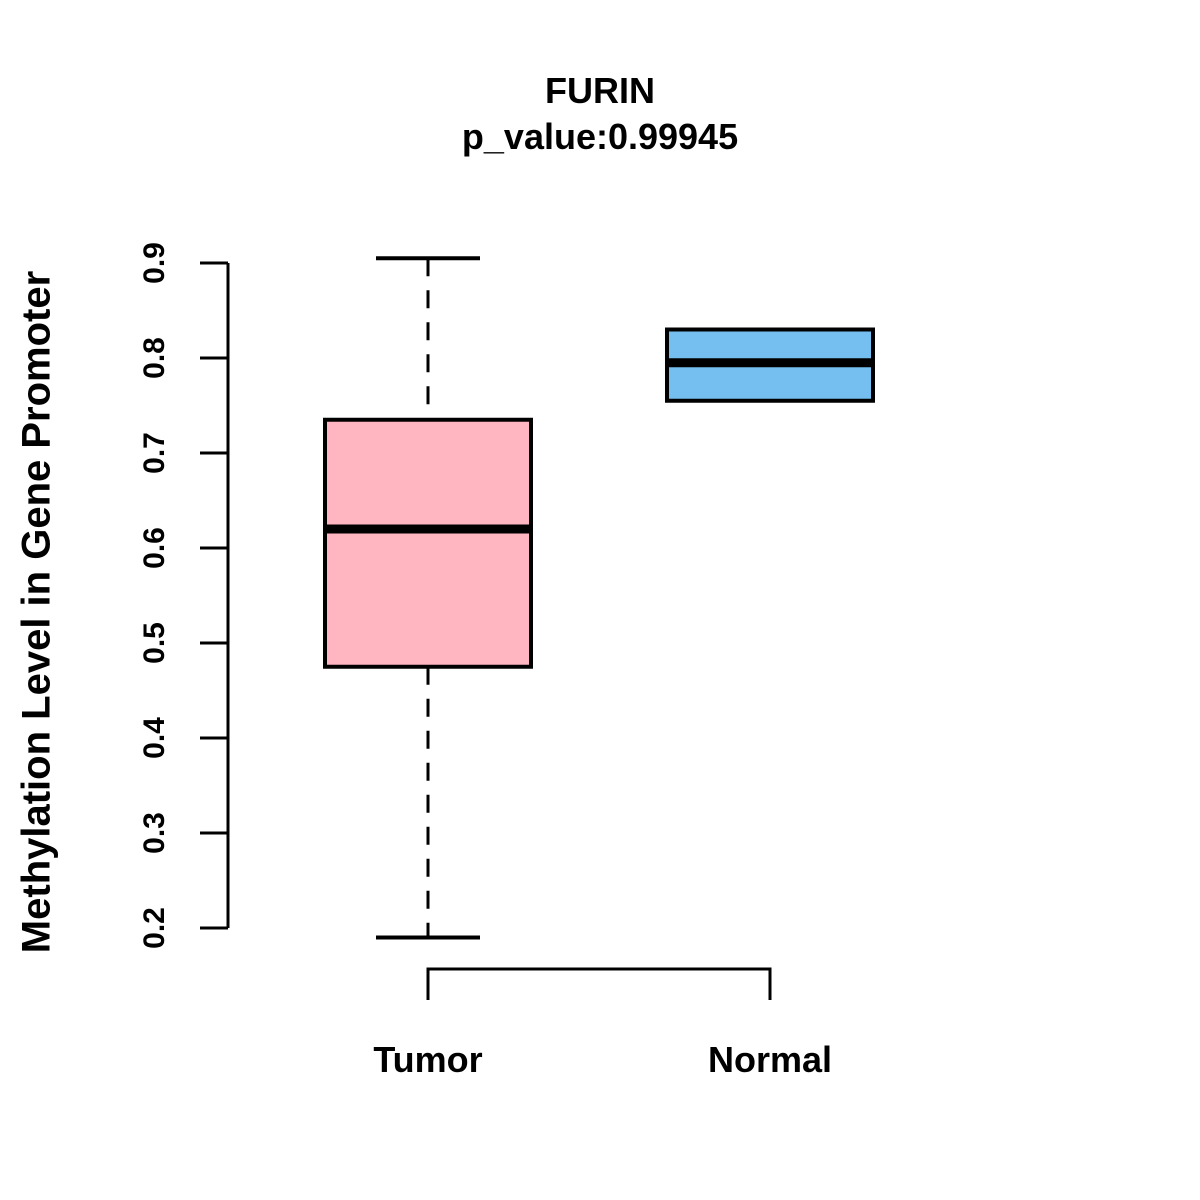 The image size is (1200, 1200). What do you see at coordinates (154, 643) in the screenshot?
I see `y-tick-label: 0.5` at bounding box center [154, 643].